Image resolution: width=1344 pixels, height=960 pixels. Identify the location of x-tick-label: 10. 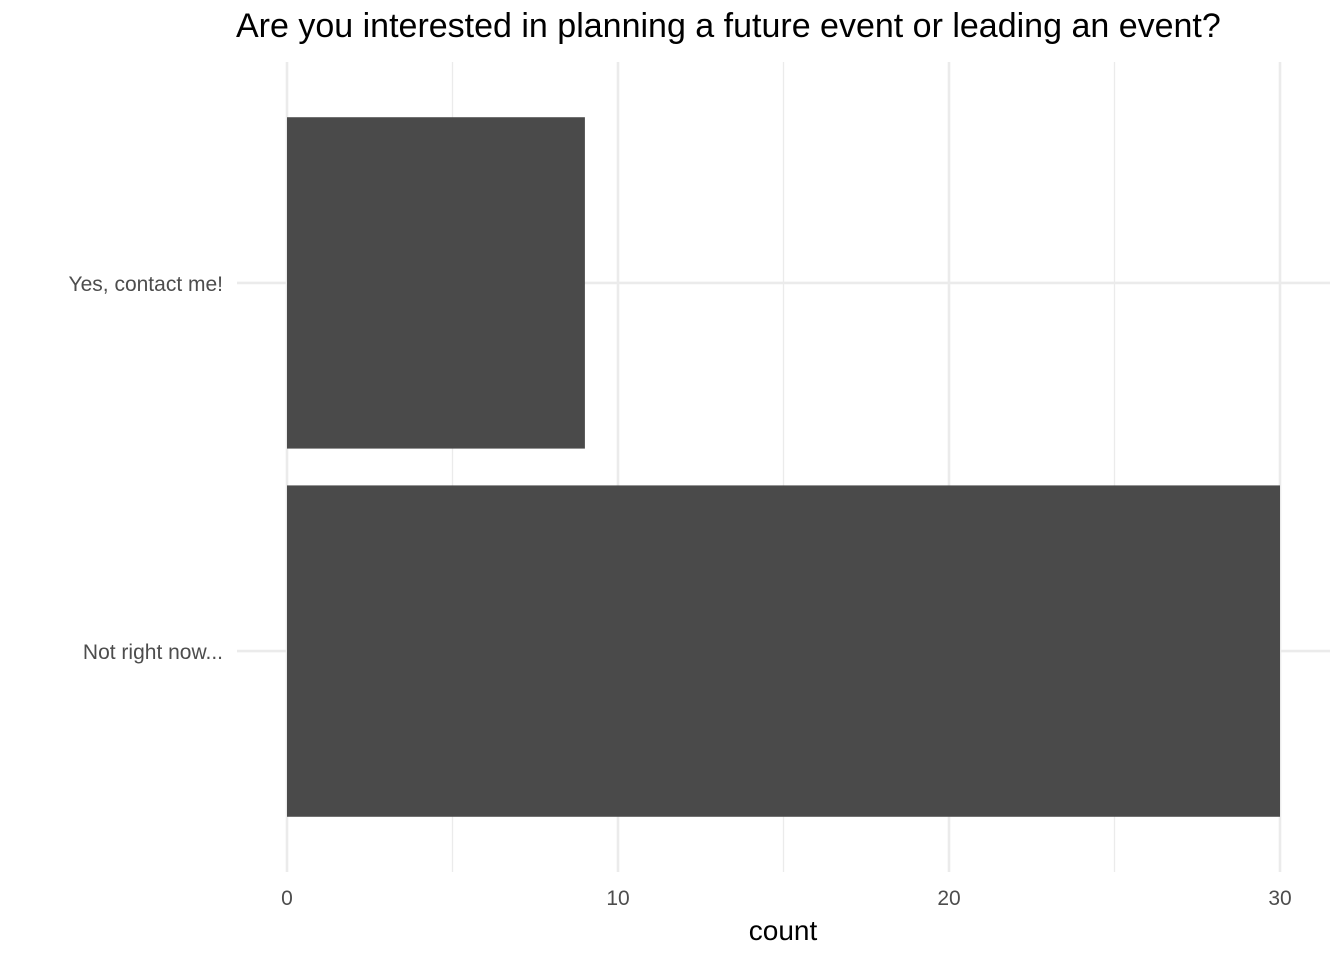
(617, 898).